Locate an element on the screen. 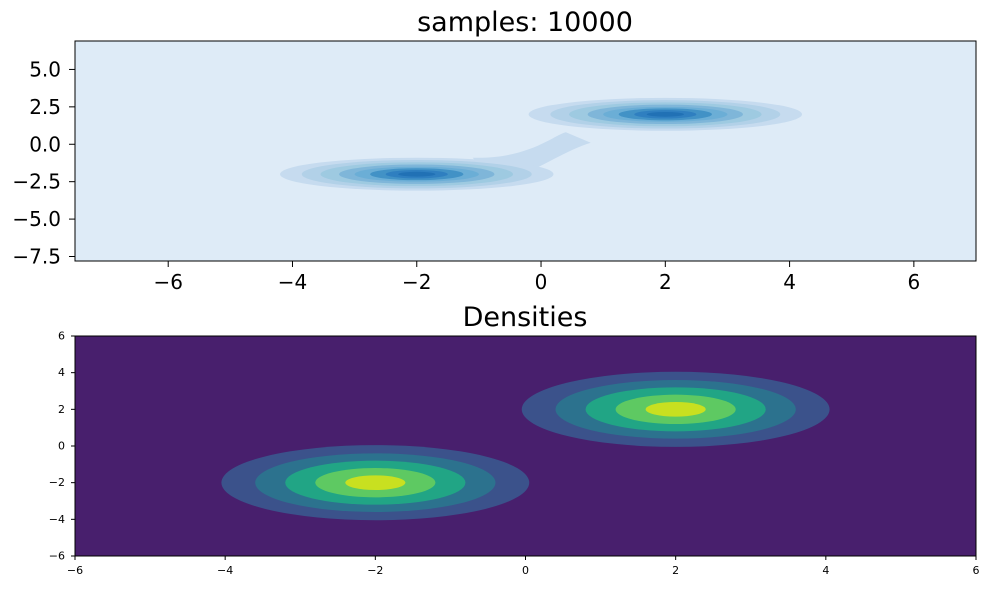 The image size is (989, 590). chart-1-y-tick-label: −2.5 is located at coordinates (36, 182).